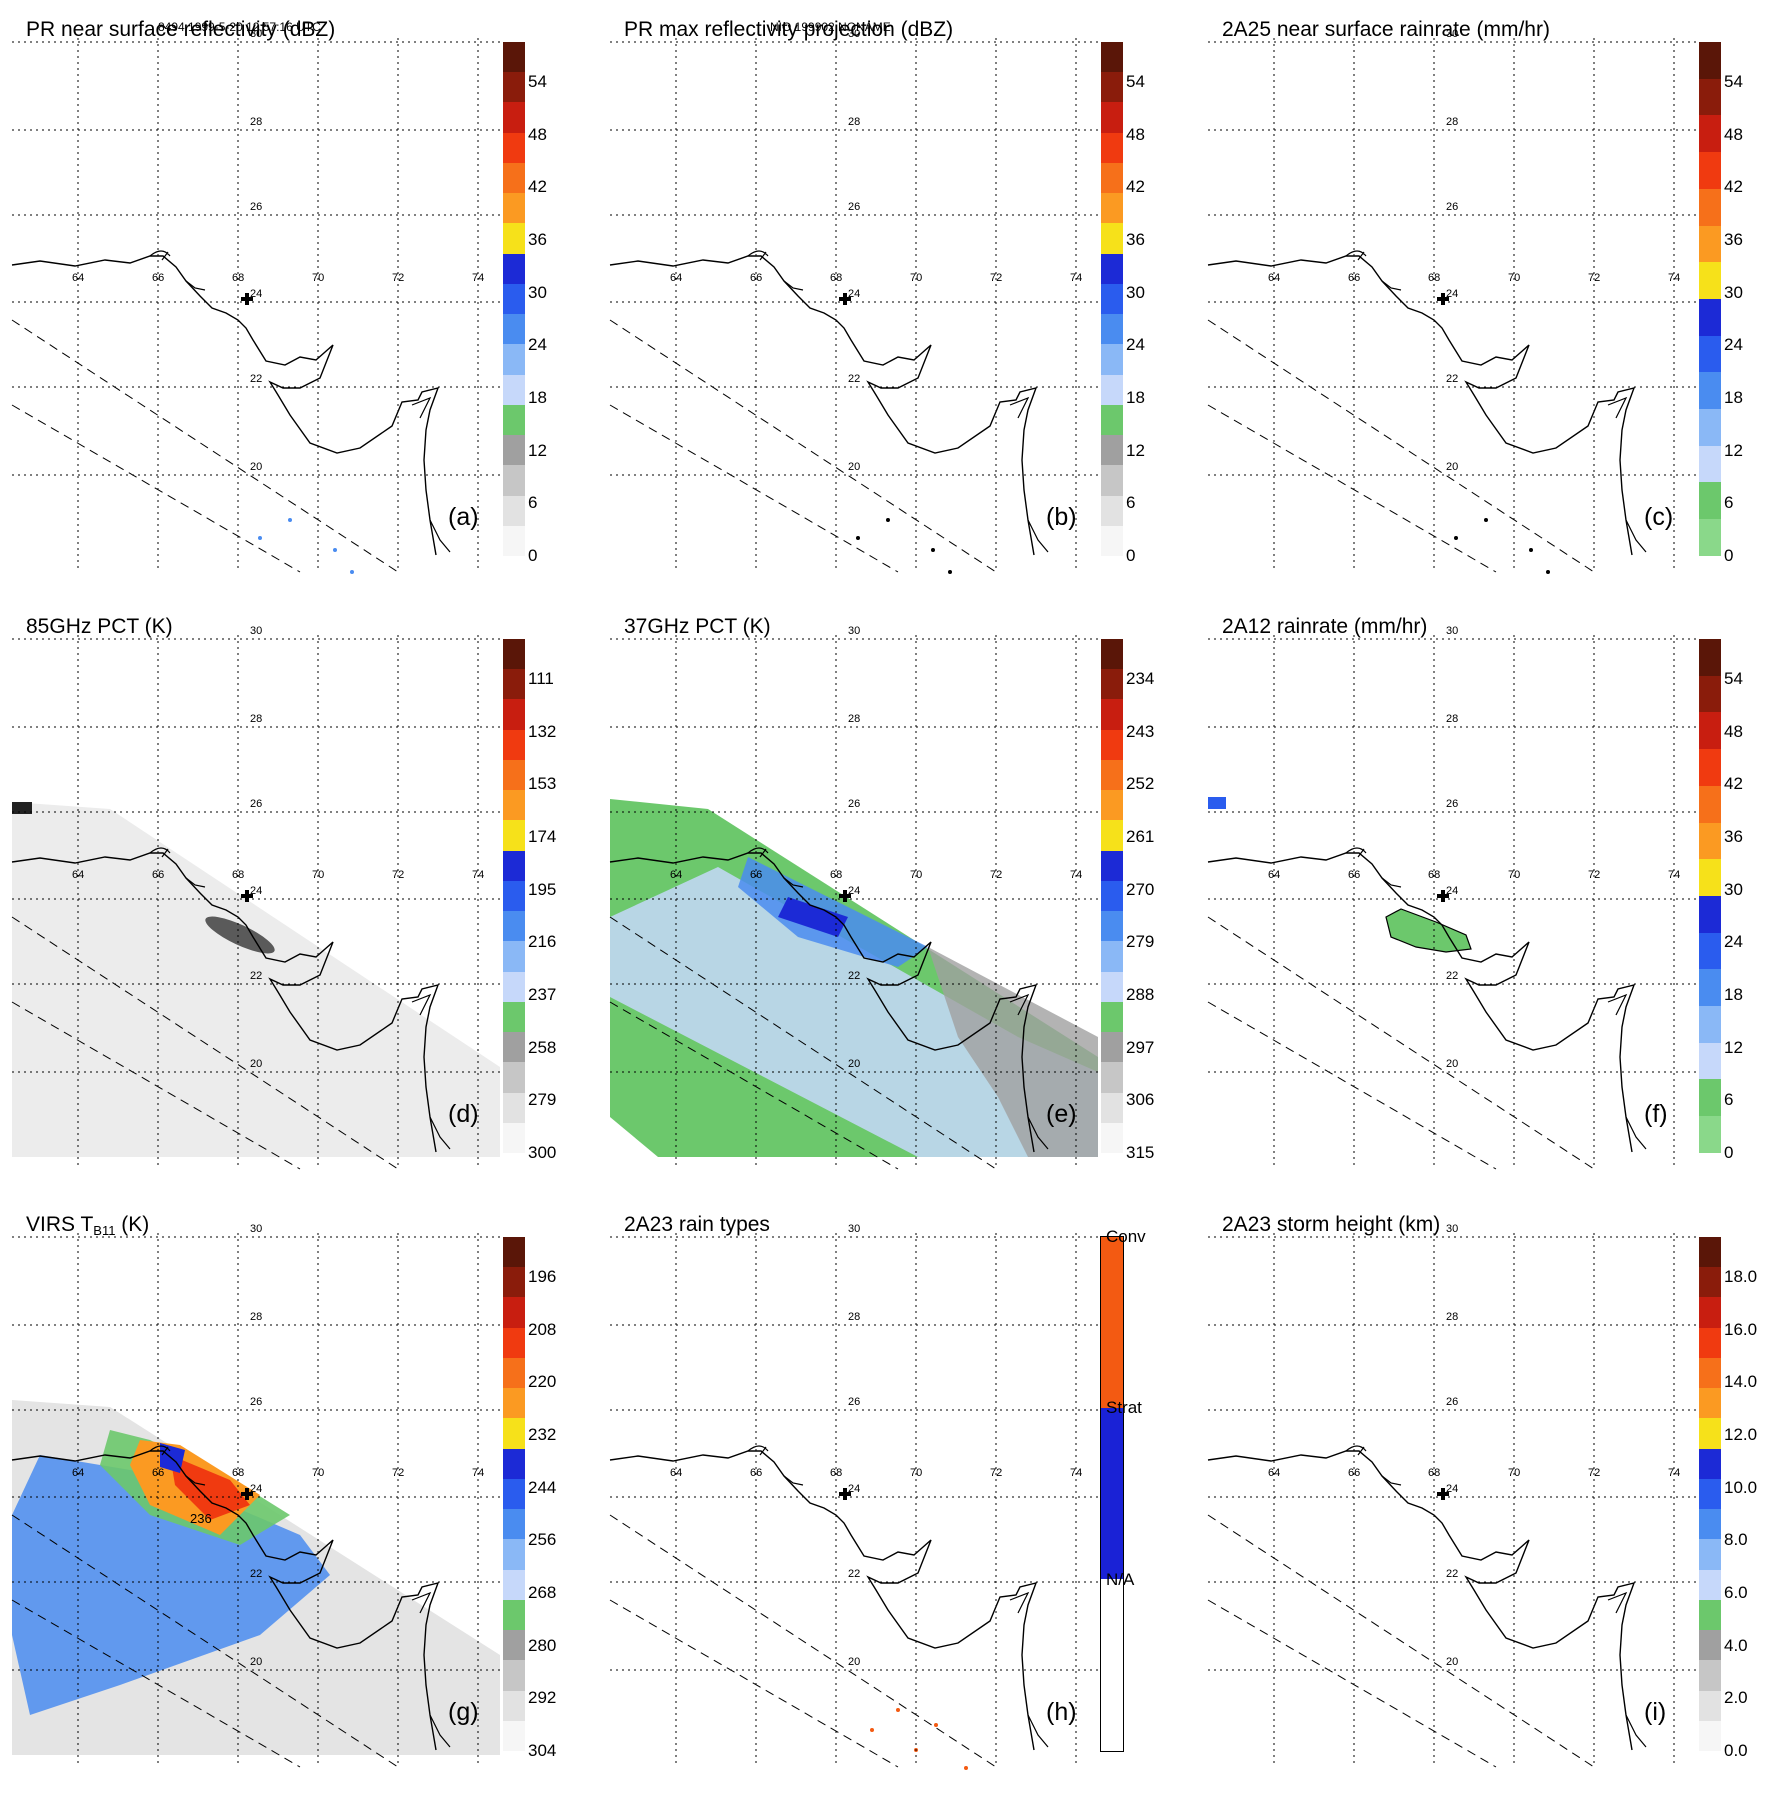 The image size is (1771, 1815). What do you see at coordinates (789, 29) in the screenshot?
I see `panel-title: PR max reflectivity projection (dBZ)` at bounding box center [789, 29].